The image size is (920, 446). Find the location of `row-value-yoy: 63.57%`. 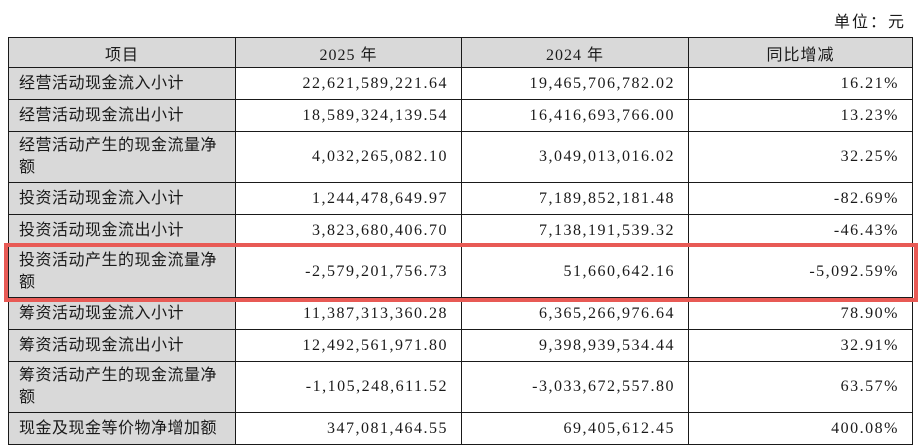

row-value-yoy: 63.57% is located at coordinates (800, 387).